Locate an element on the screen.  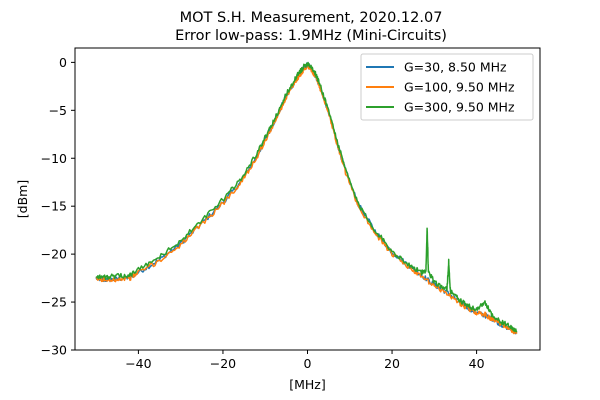
y-tick-label: −15 is located at coordinates (54, 206).